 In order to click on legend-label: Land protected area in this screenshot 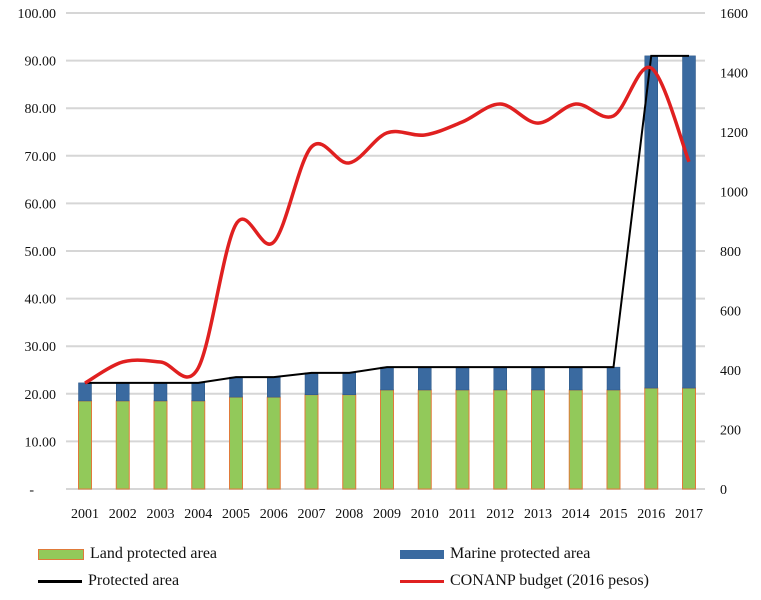, I will do `click(154, 553)`.